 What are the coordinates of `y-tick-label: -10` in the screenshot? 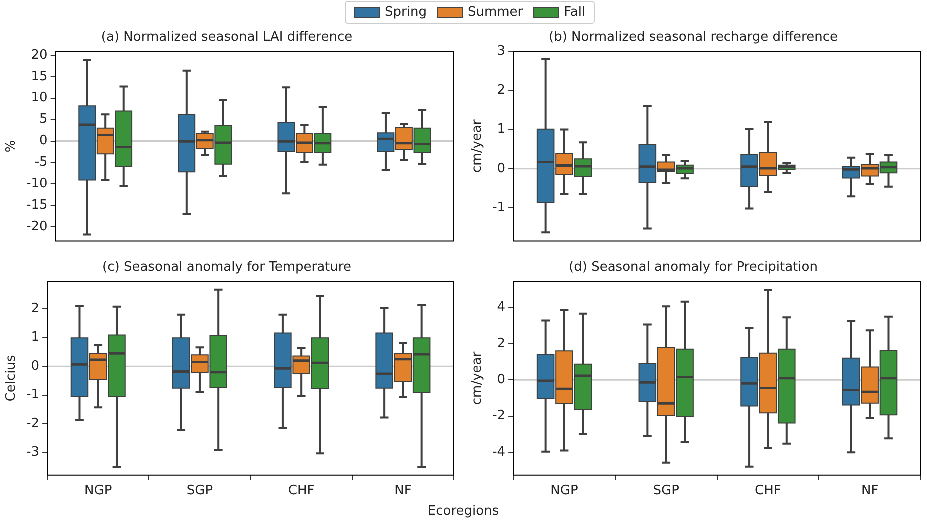 It's located at (37, 184).